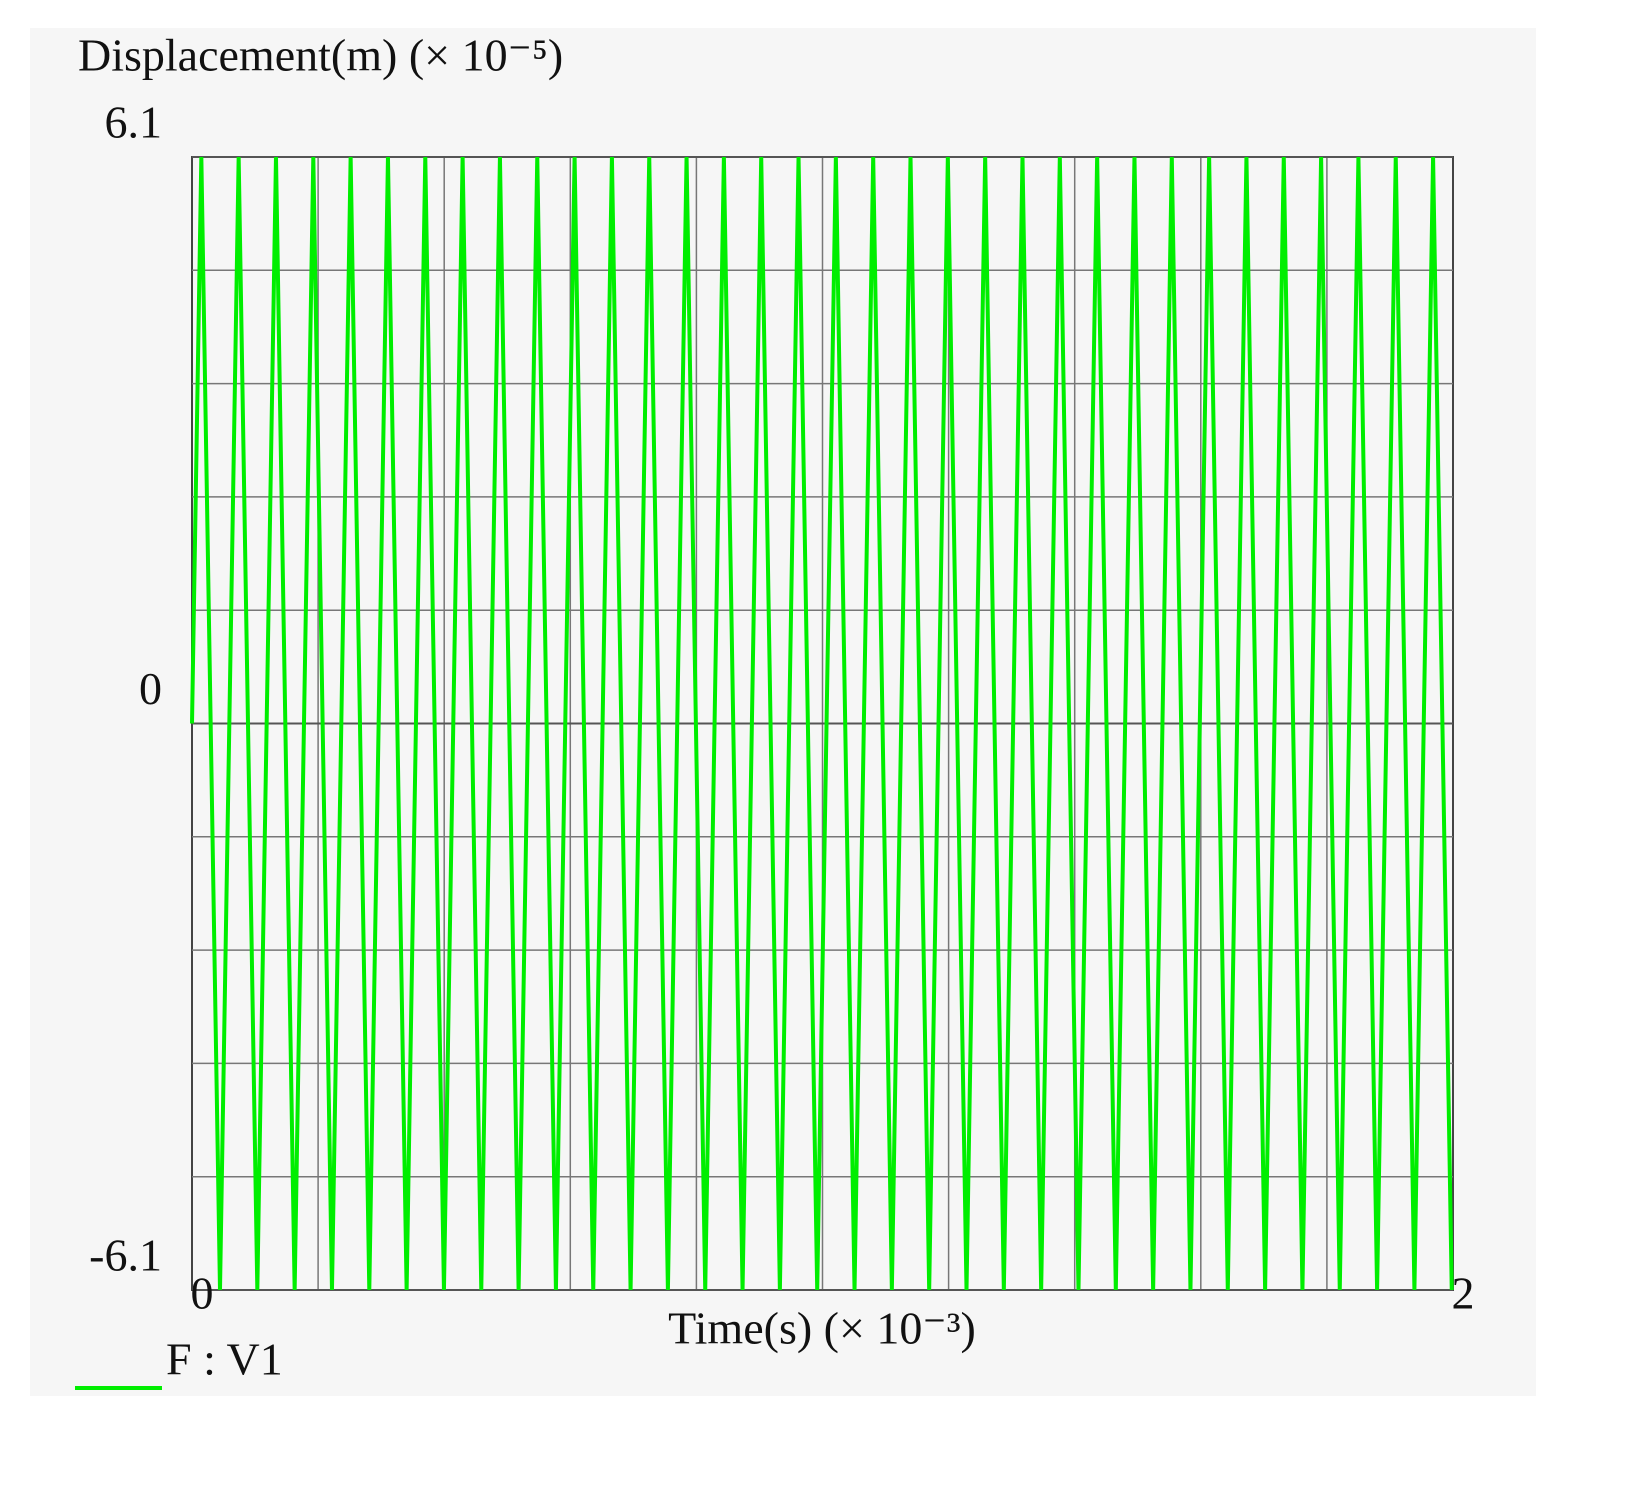  Describe the element at coordinates (125, 1255) in the screenshot. I see `y-tick-label: -6.1` at that location.